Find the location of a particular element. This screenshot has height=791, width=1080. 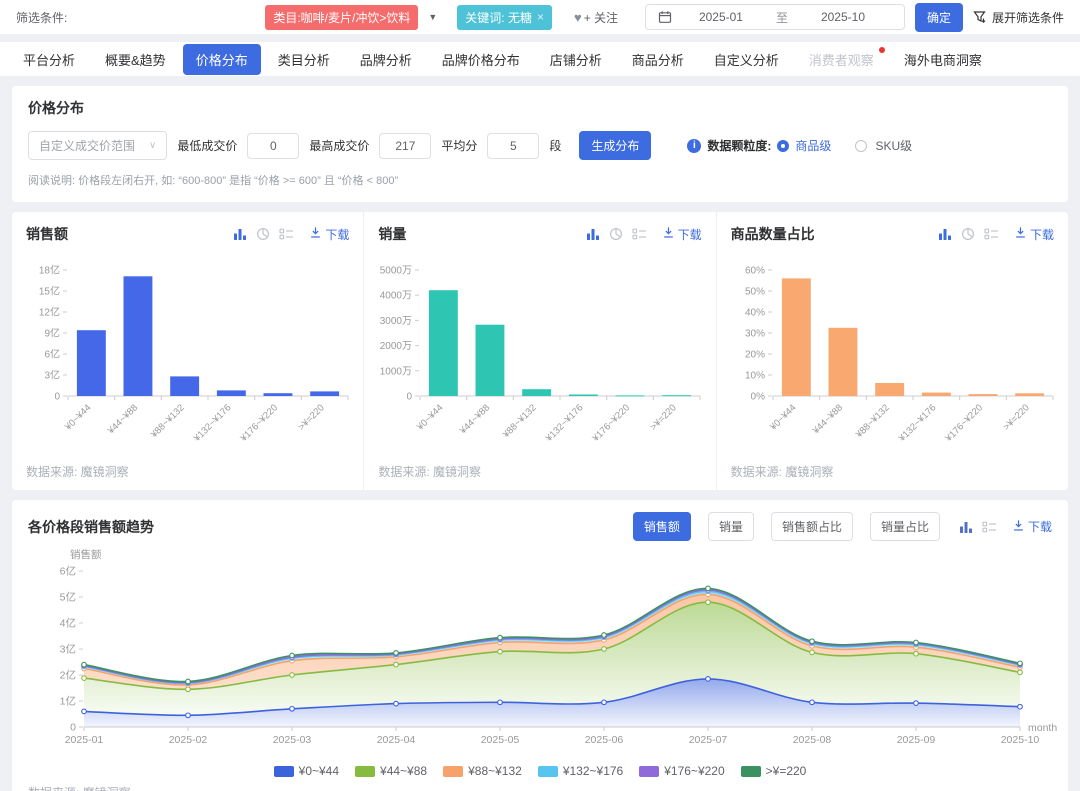

close-icon: × is located at coordinates (540, 17).